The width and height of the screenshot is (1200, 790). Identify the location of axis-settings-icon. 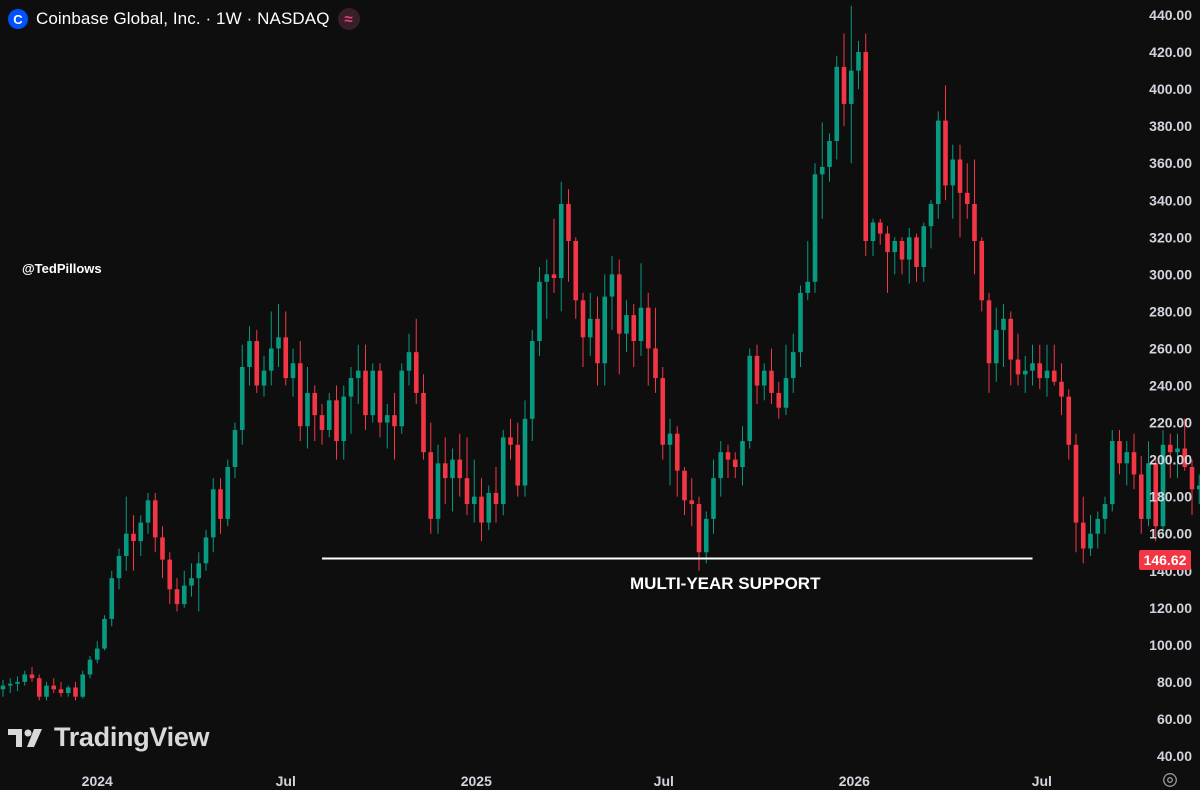
(1170, 780).